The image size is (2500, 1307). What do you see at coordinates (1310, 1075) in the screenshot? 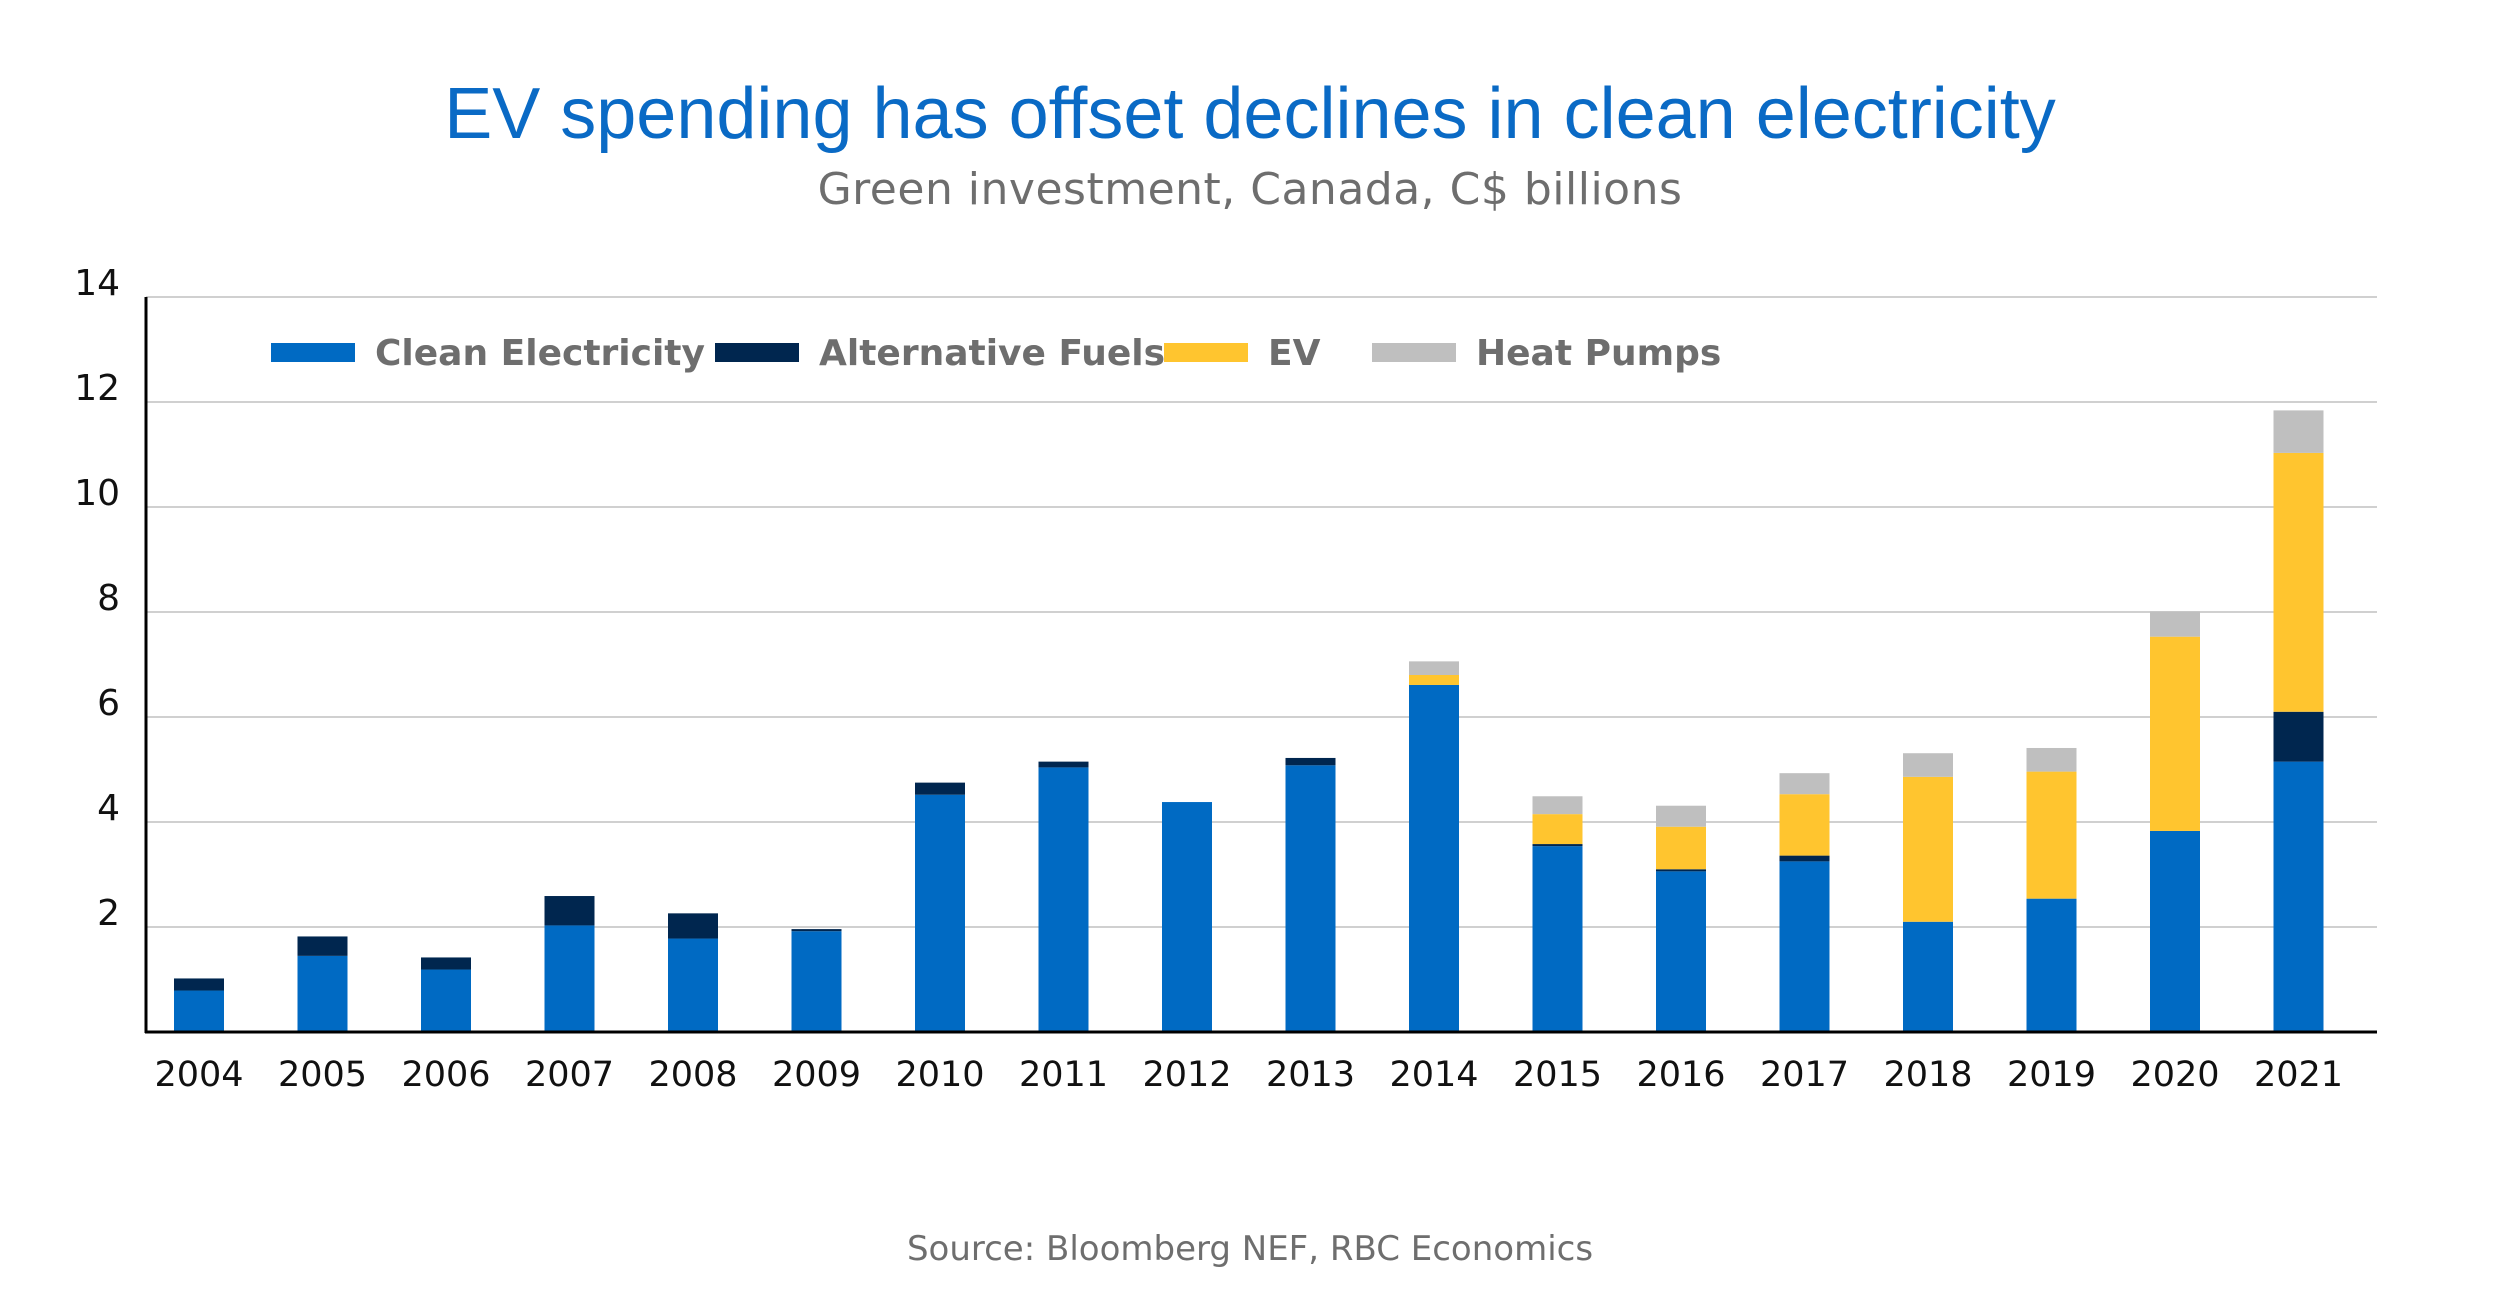
I see `x-tick-label: 2013` at bounding box center [1310, 1075].